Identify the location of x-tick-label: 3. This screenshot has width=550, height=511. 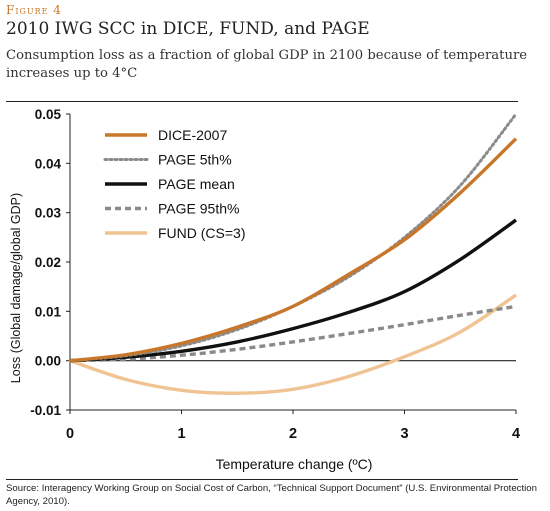
(404, 434).